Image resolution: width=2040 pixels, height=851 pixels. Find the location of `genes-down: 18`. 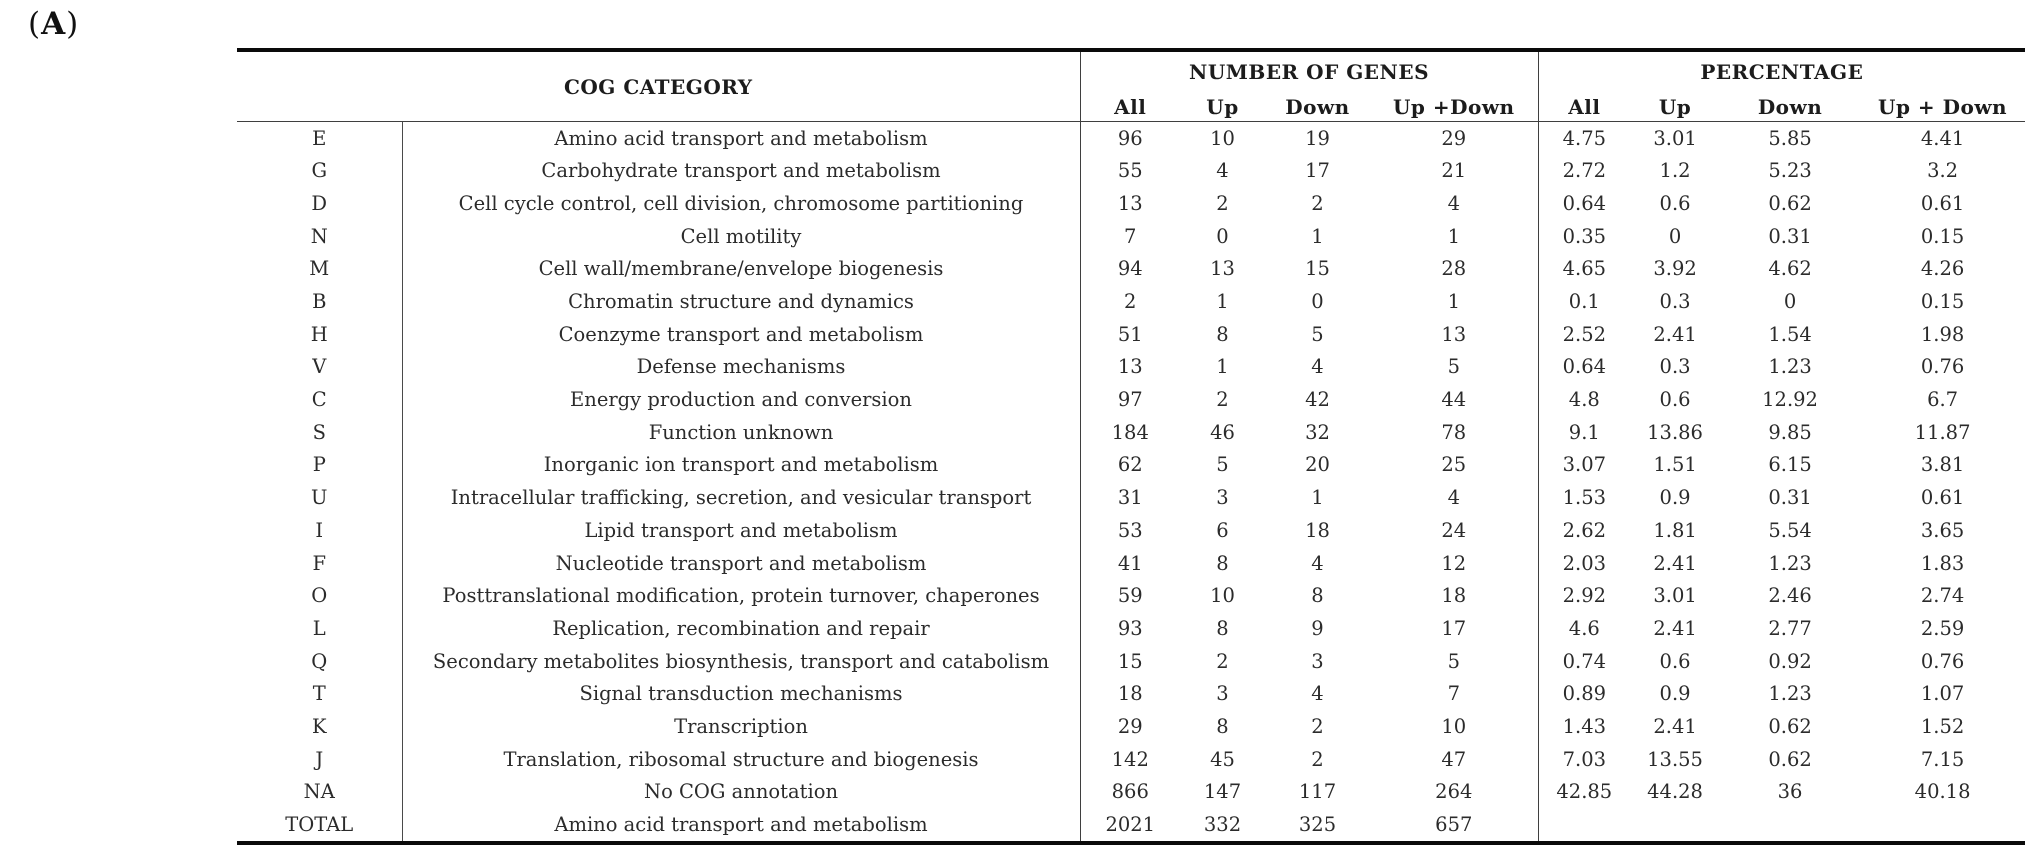

genes-down: 18 is located at coordinates (1317, 530).